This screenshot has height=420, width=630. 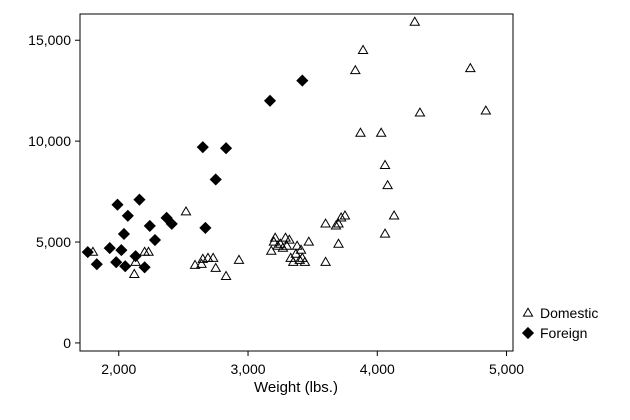 I want to click on x-tick-label: 2,000, so click(x=118, y=369).